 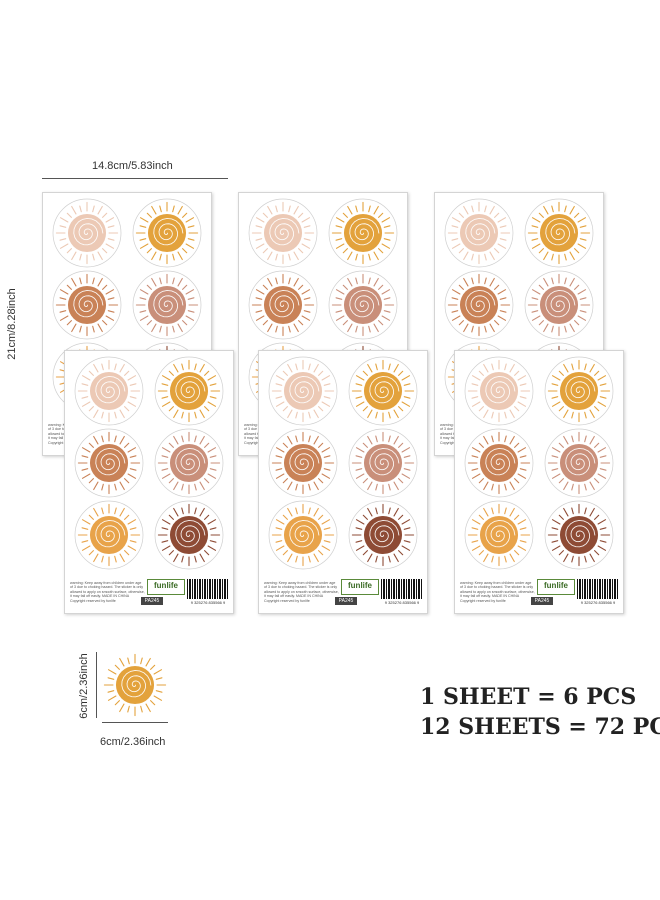 I want to click on summary-sheet-count: 1 SHEET = 6 PCS, so click(x=528, y=697).